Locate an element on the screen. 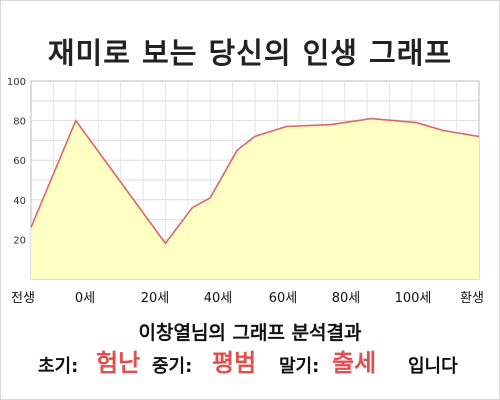 Image resolution: width=500 pixels, height=400 pixels. y-tick-label: 20 is located at coordinates (19, 240).